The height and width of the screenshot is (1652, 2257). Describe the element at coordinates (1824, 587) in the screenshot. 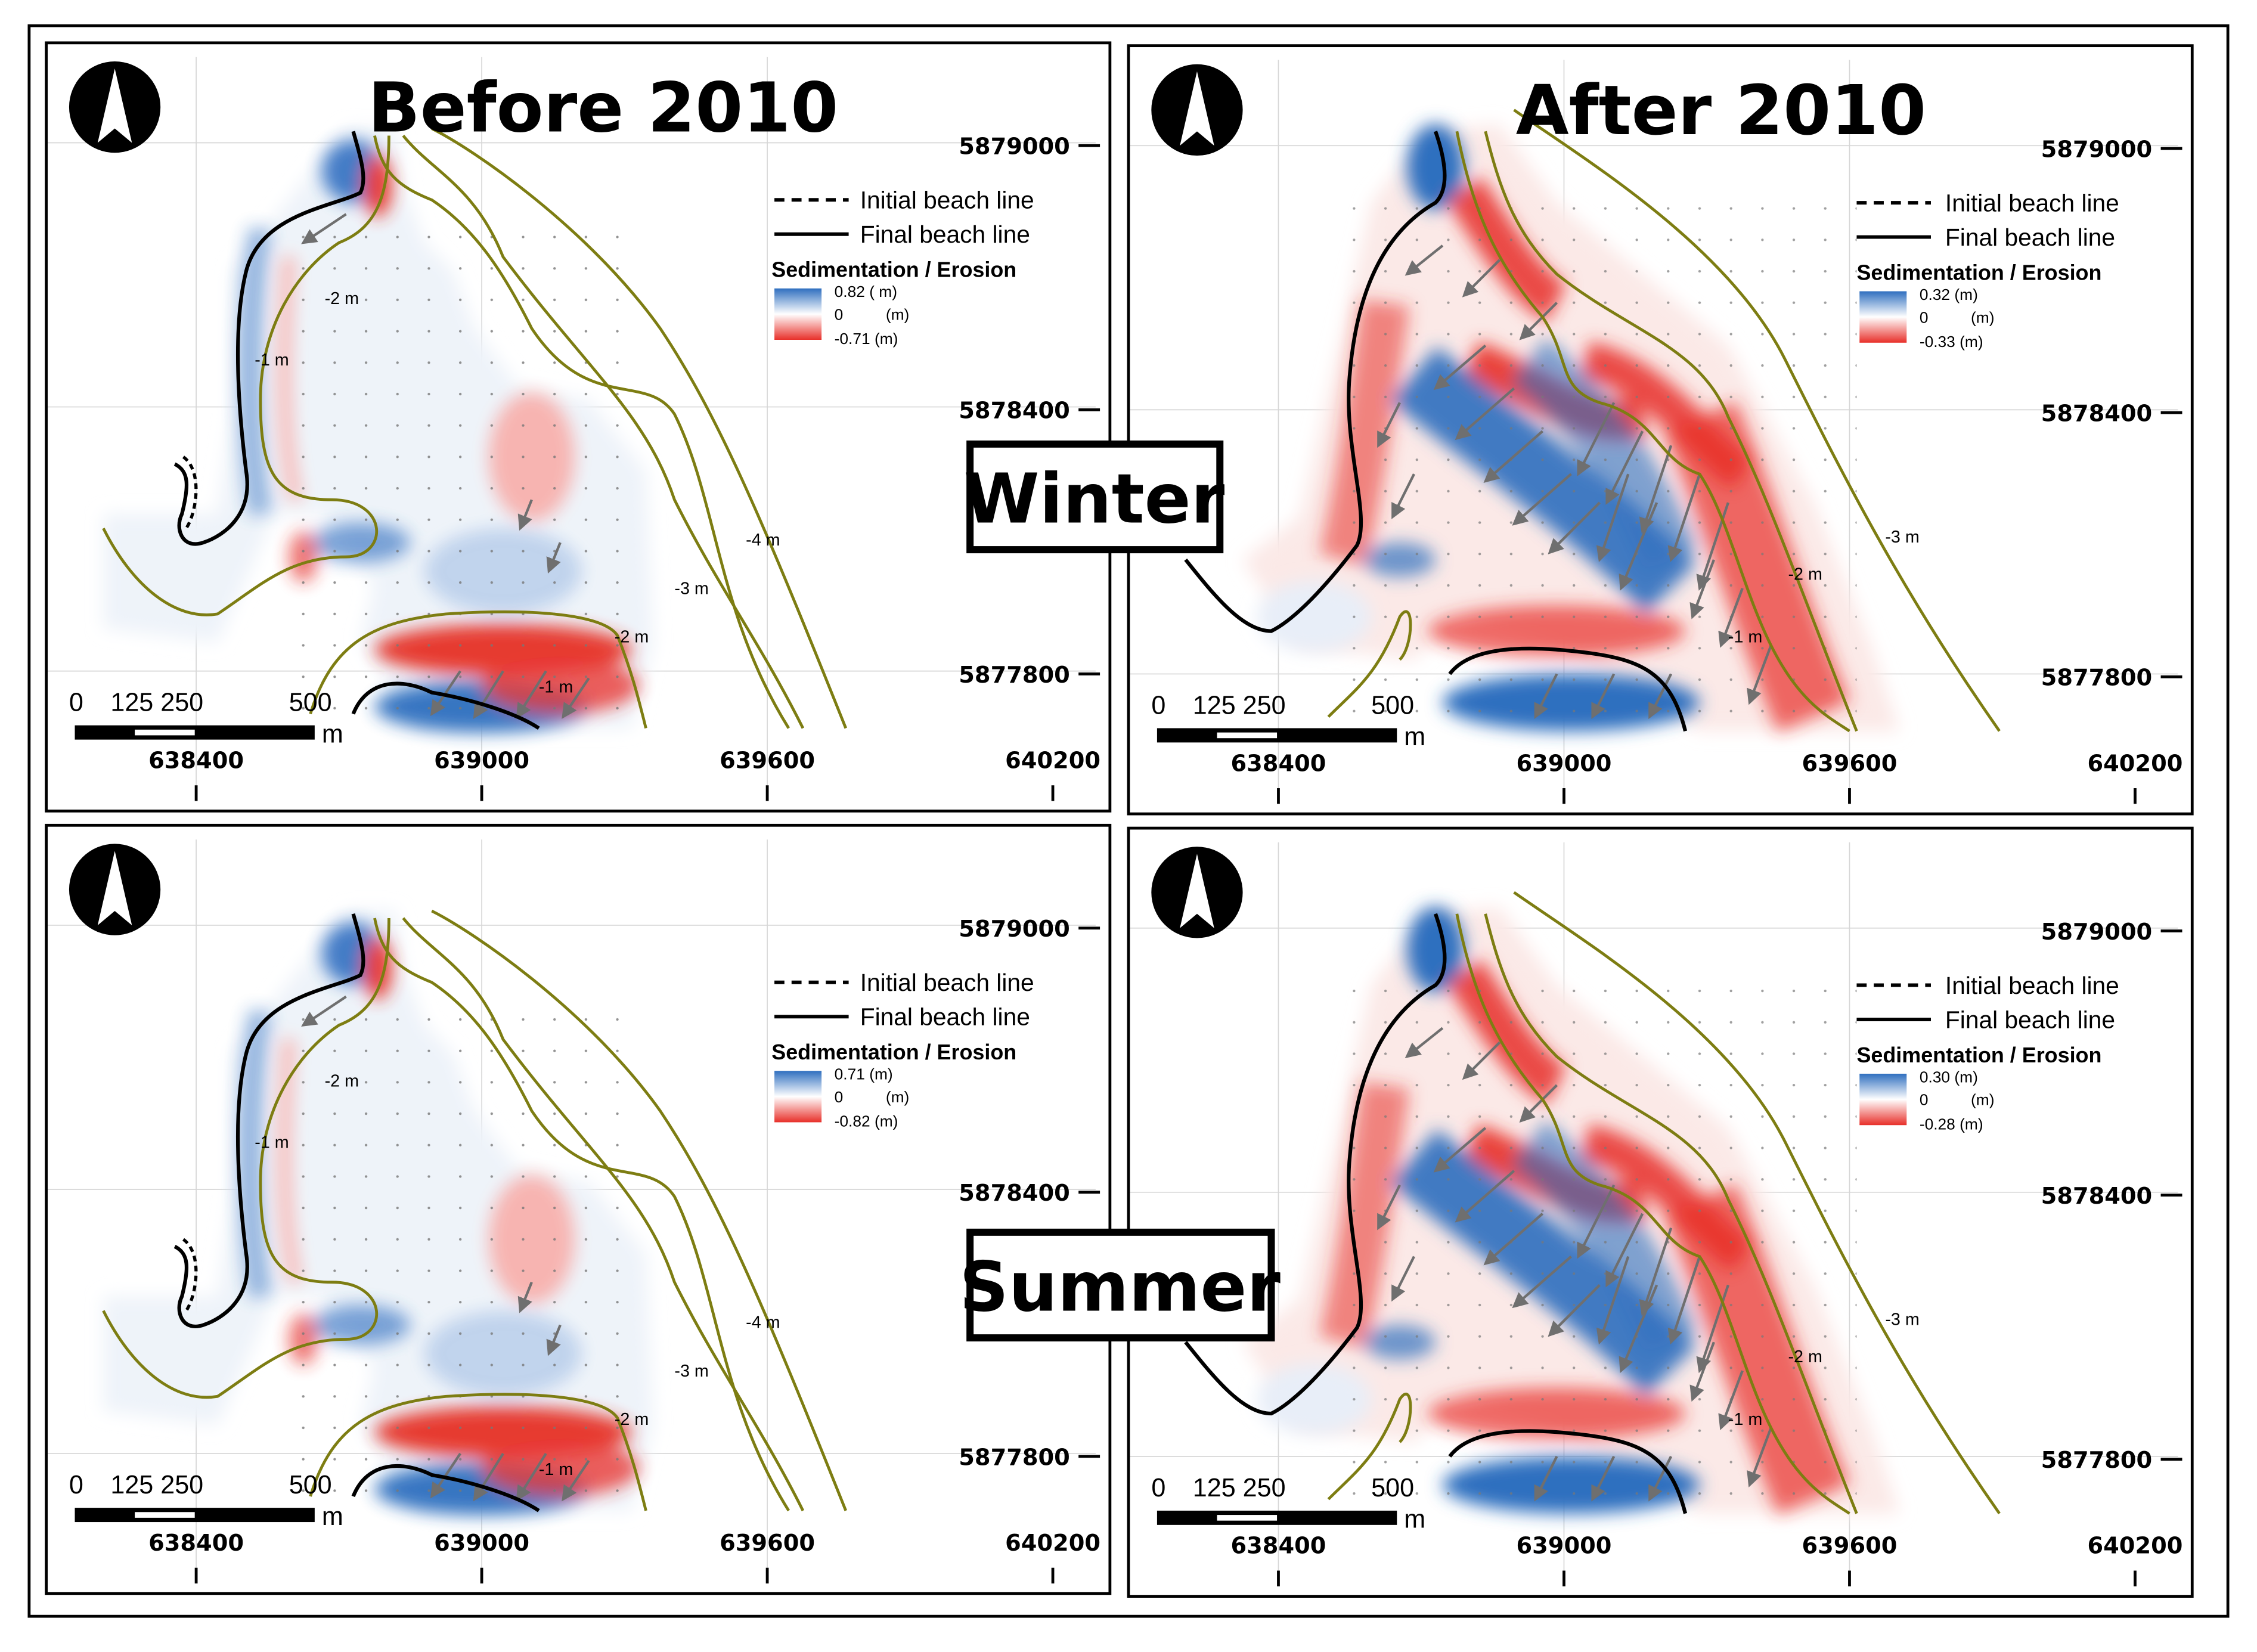

I see `contour-labels: -3 m -2 m -1 m` at that location.